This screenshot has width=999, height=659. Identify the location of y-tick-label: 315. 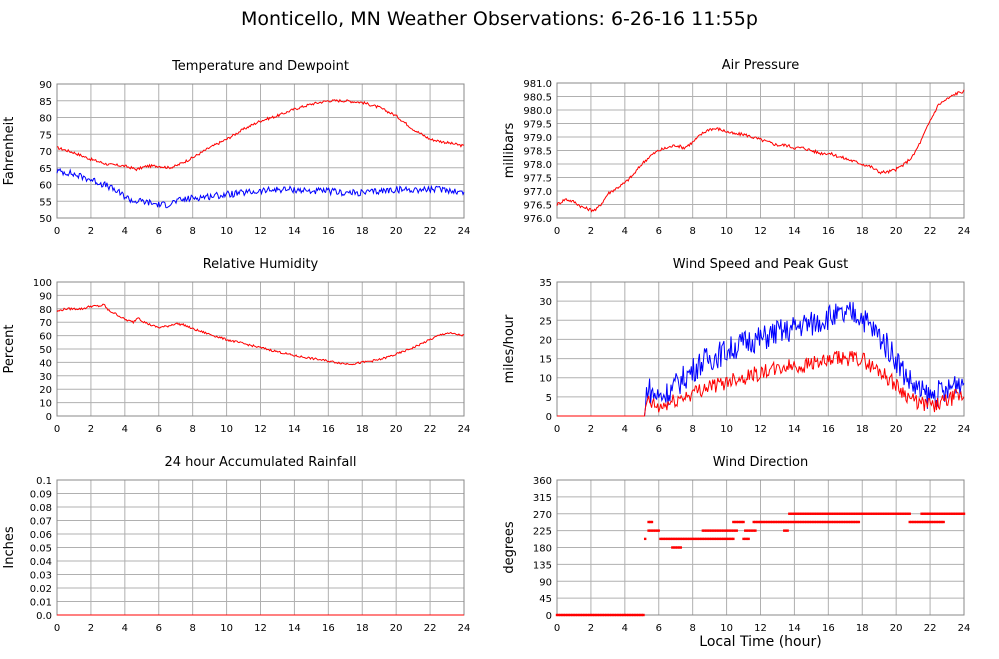
(542, 498).